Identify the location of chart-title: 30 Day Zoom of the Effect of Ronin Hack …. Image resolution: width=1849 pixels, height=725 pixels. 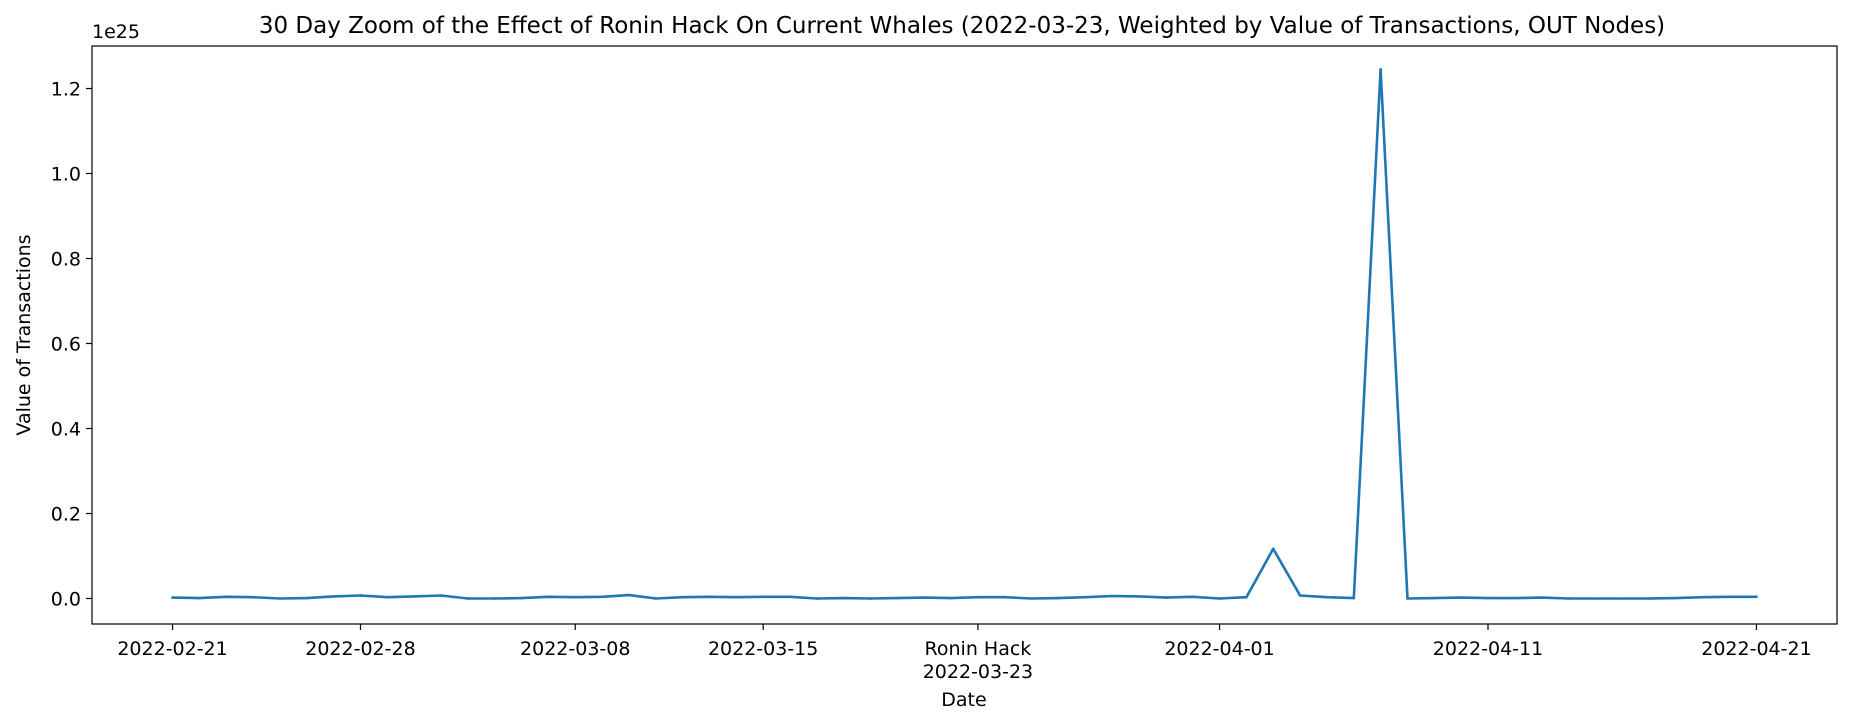
(962, 26).